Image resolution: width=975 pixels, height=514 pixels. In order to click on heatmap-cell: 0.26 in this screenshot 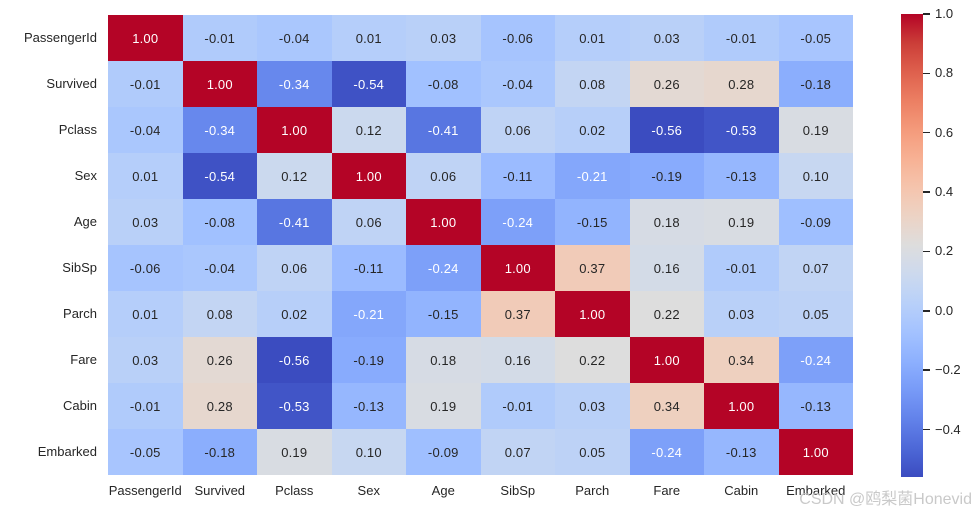, I will do `click(219, 360)`.